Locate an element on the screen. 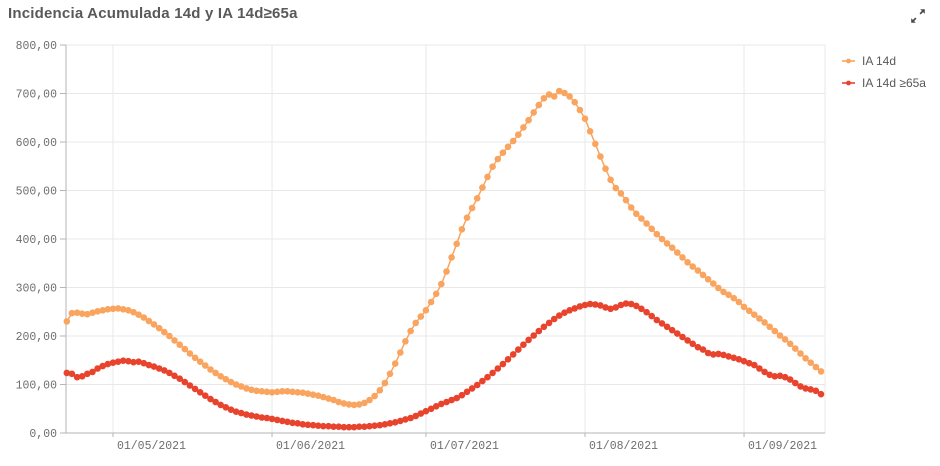  legend-item-ia14d-65a: IA 14d ≥65a is located at coordinates (883, 83).